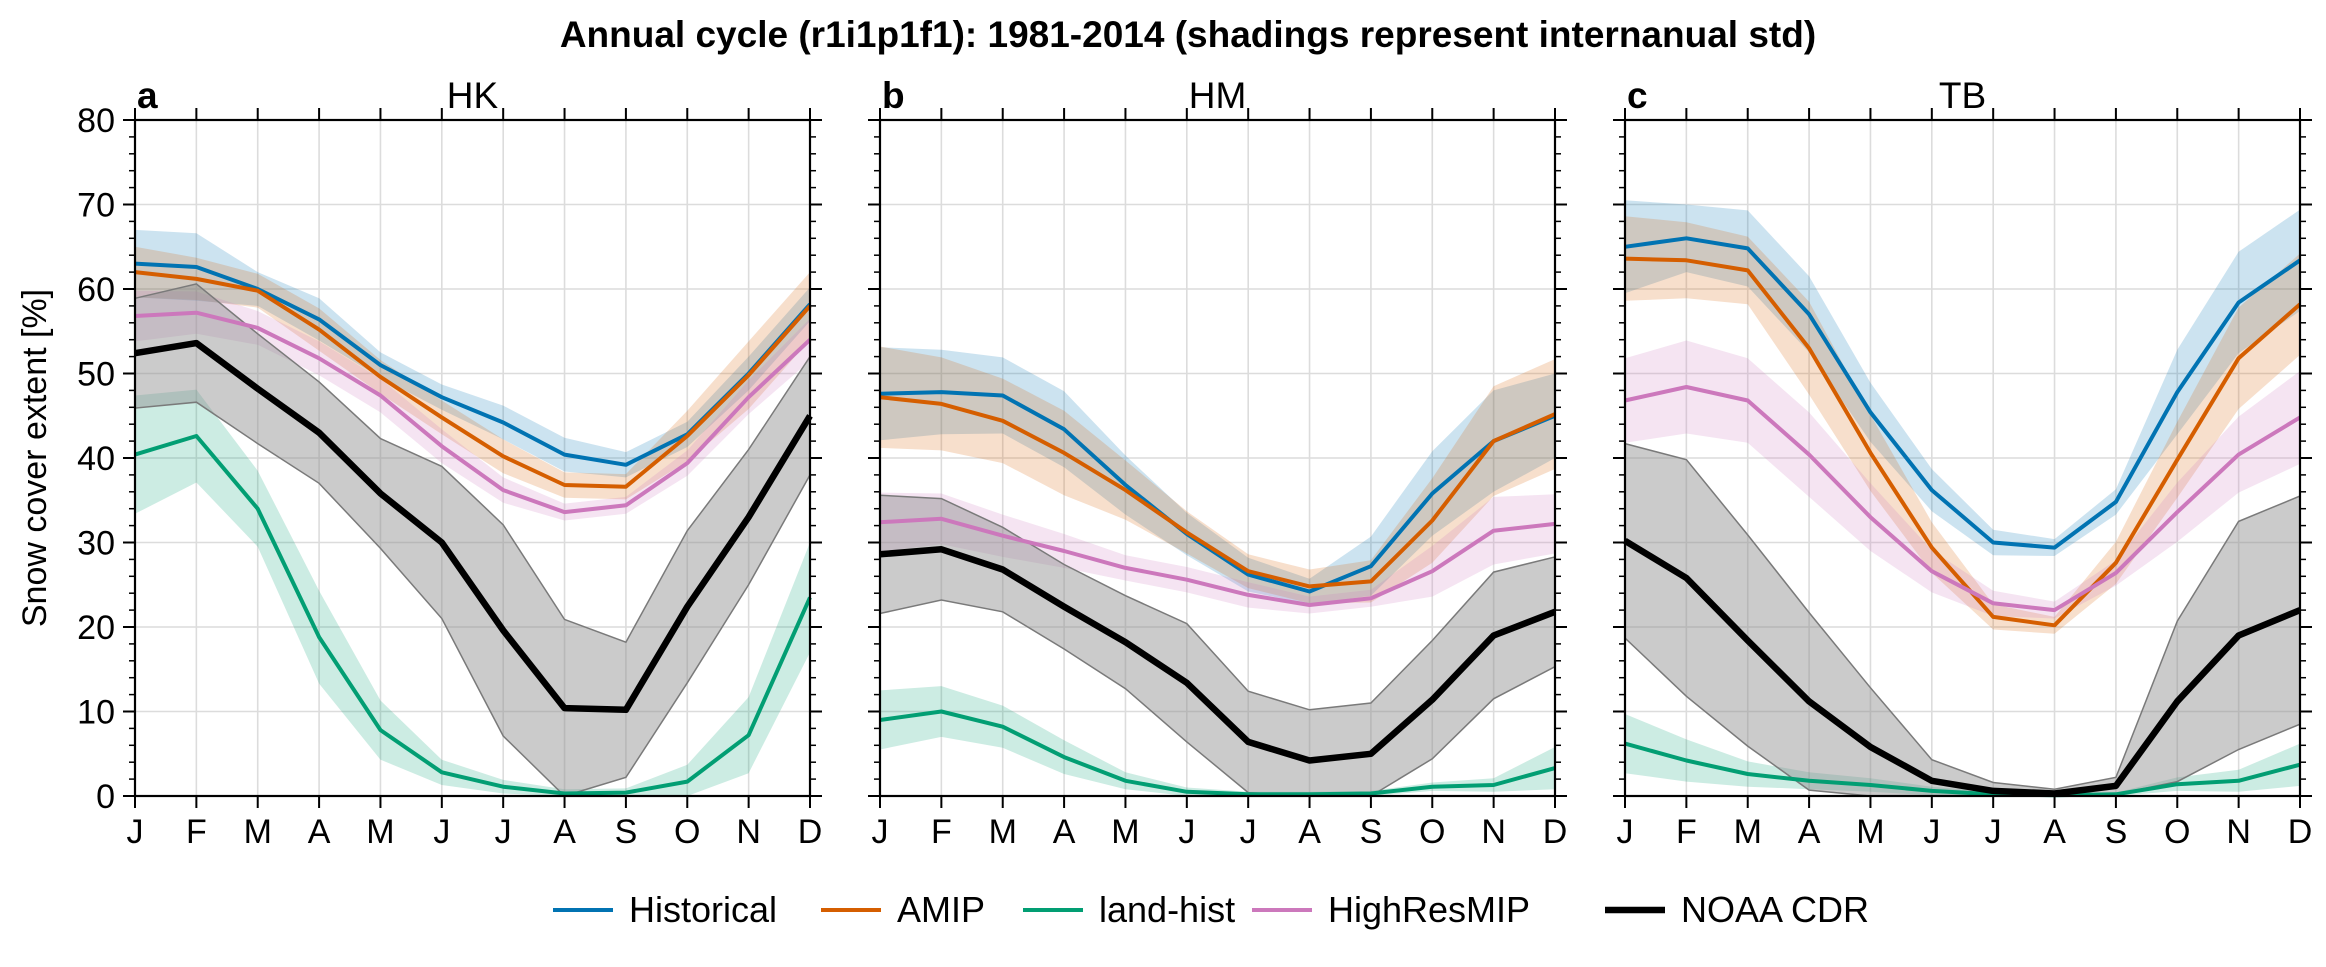  What do you see at coordinates (96, 375) in the screenshot?
I see `y-tick-label: 50` at bounding box center [96, 375].